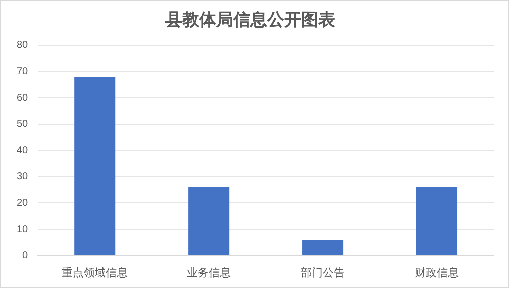  What do you see at coordinates (250, 20) in the screenshot?
I see `chart-title: 县教体局信息公开图表` at bounding box center [250, 20].